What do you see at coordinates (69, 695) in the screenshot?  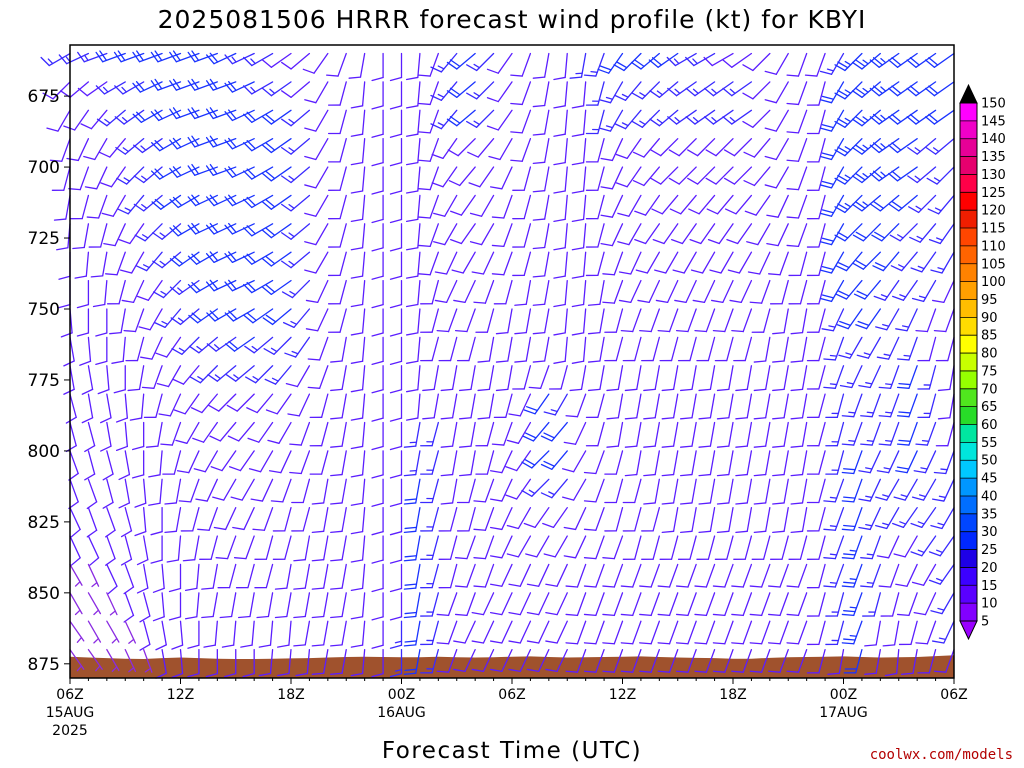 I see `x-tick-label: 06Z` at bounding box center [69, 695].